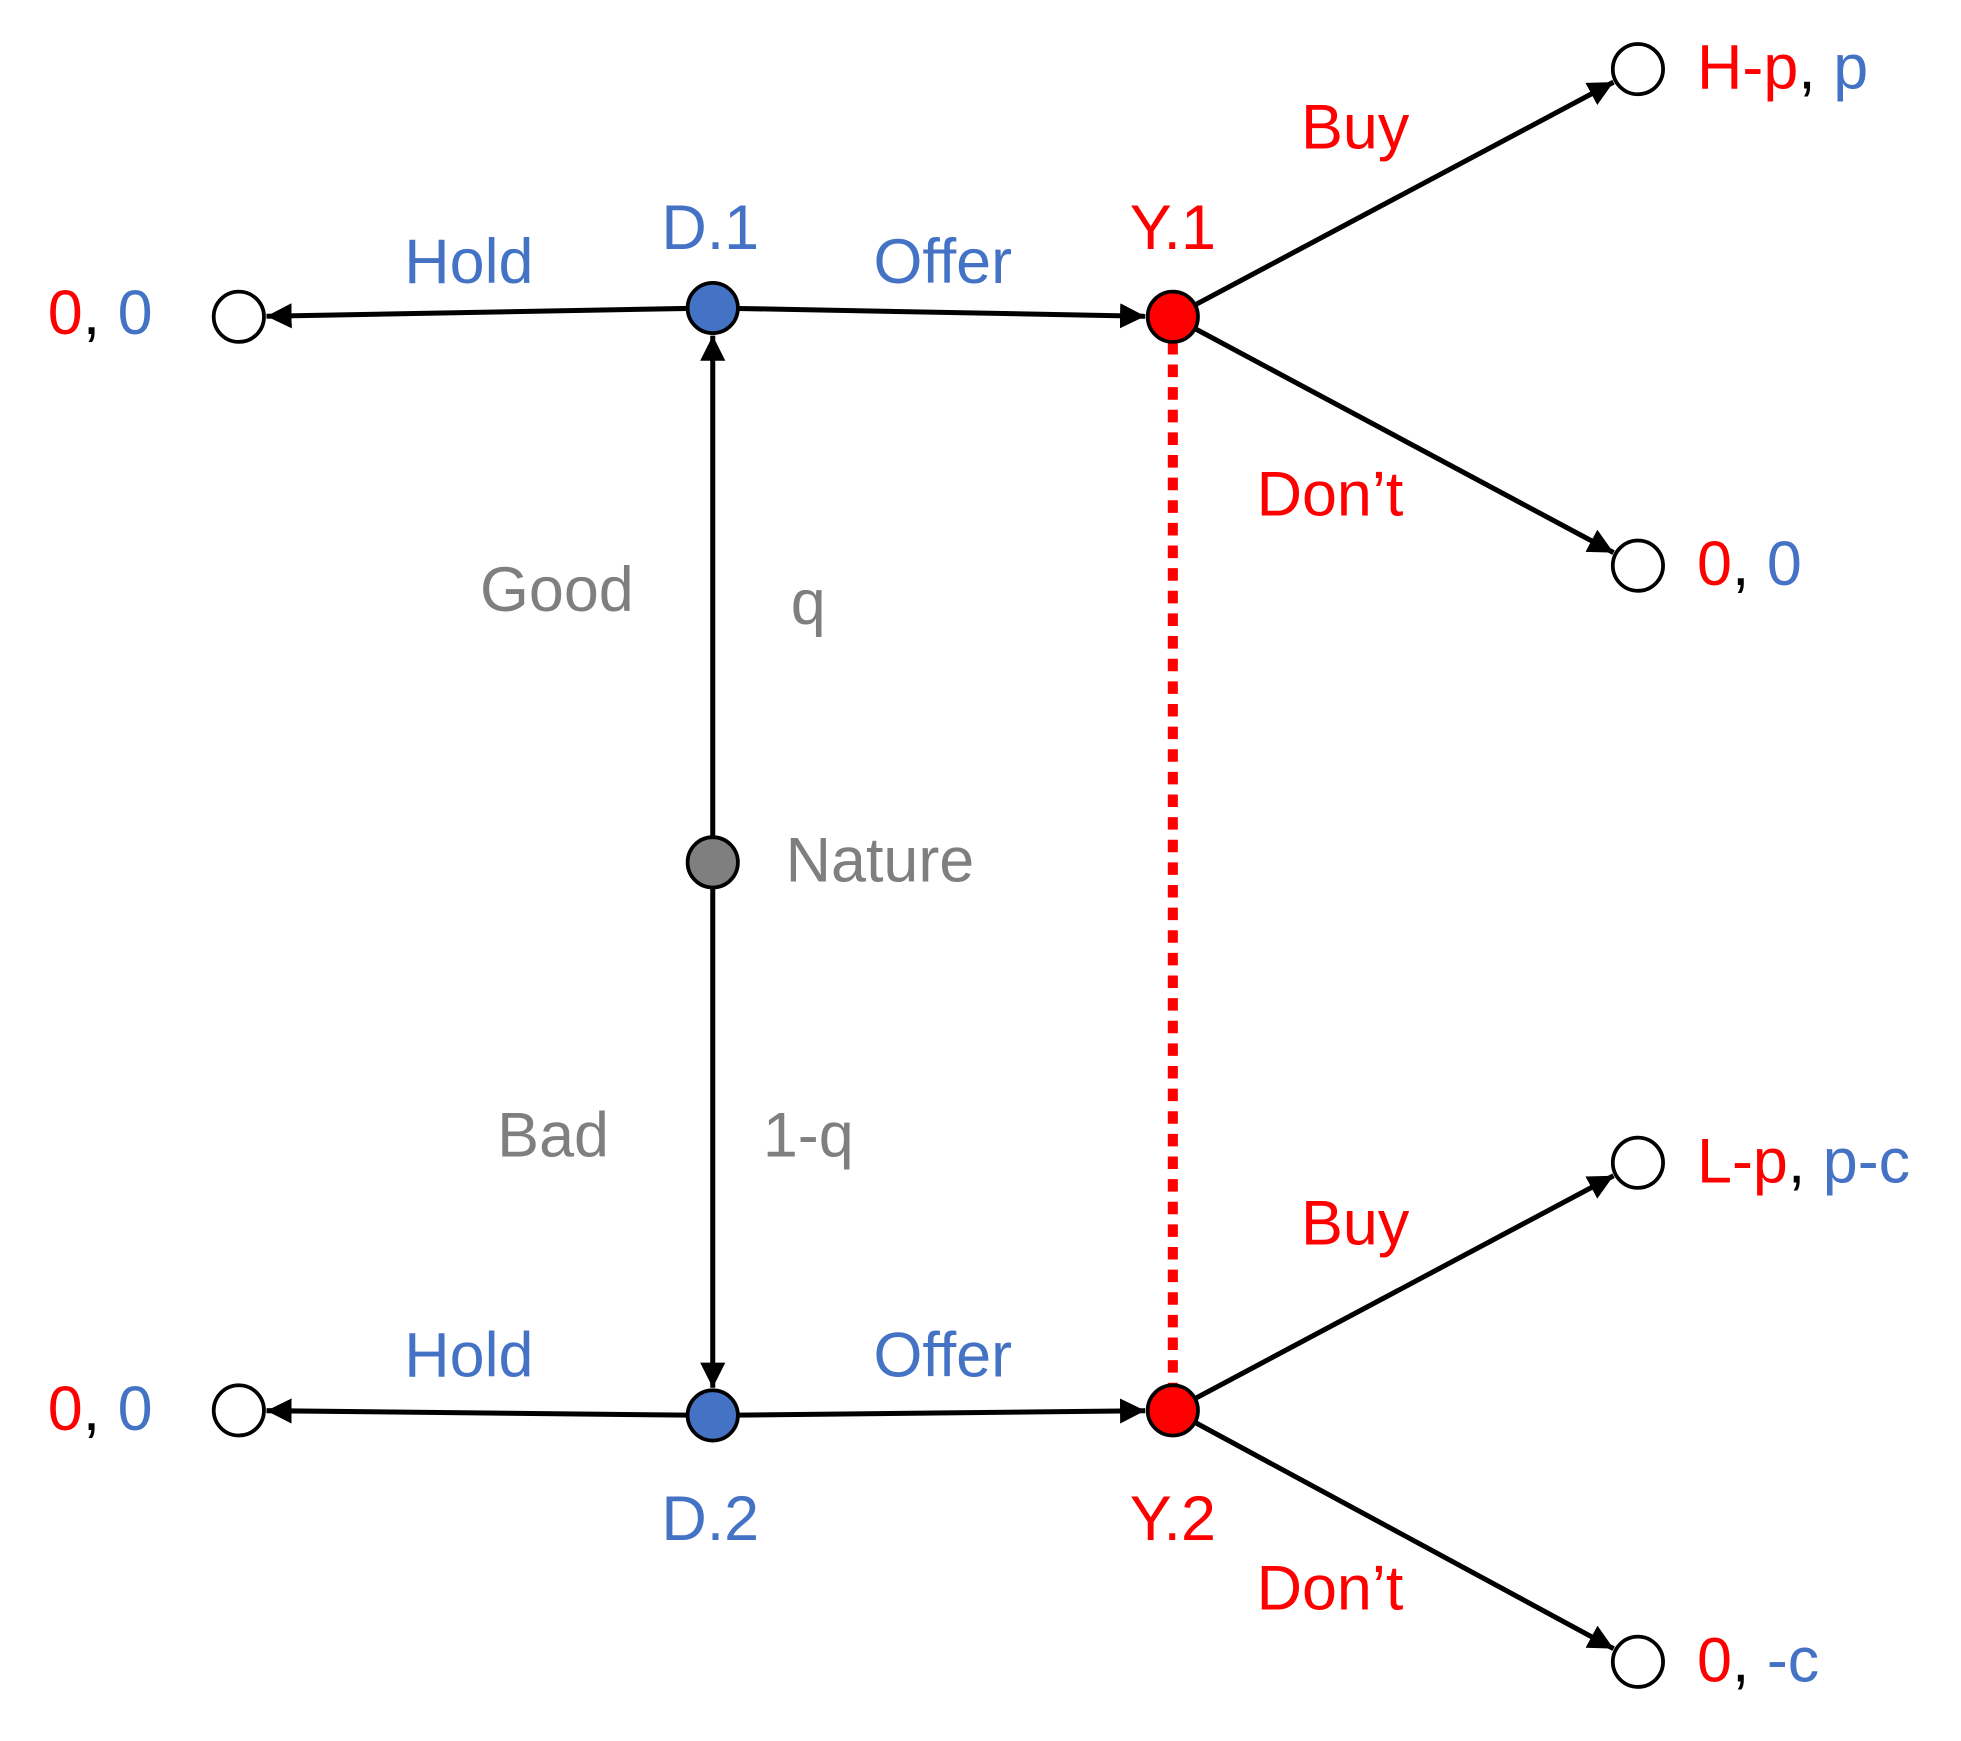 The width and height of the screenshot is (1961, 1741). Describe the element at coordinates (1173, 228) in the screenshot. I see `node-label: Y.1` at that location.